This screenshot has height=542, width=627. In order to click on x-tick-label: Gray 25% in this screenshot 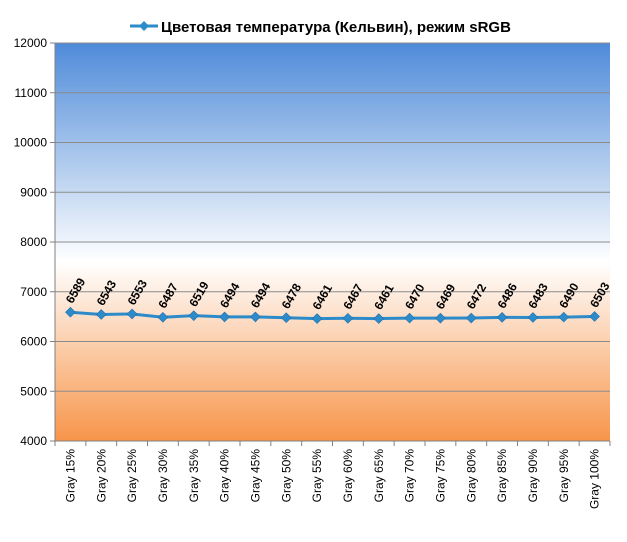, I will do `click(132, 476)`.